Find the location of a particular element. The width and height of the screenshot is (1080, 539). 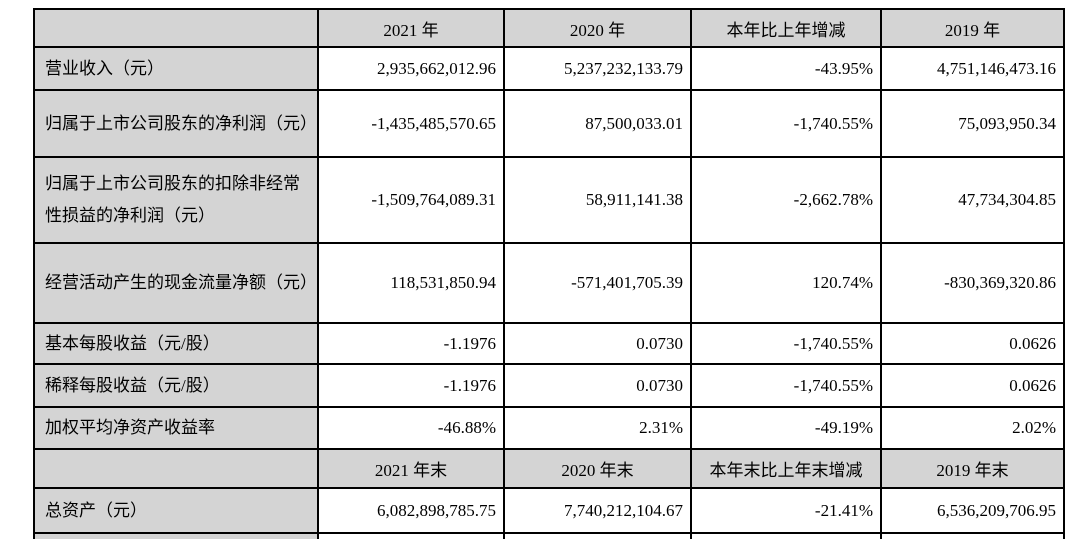

col-header-2020: 2020 年 is located at coordinates (597, 28).